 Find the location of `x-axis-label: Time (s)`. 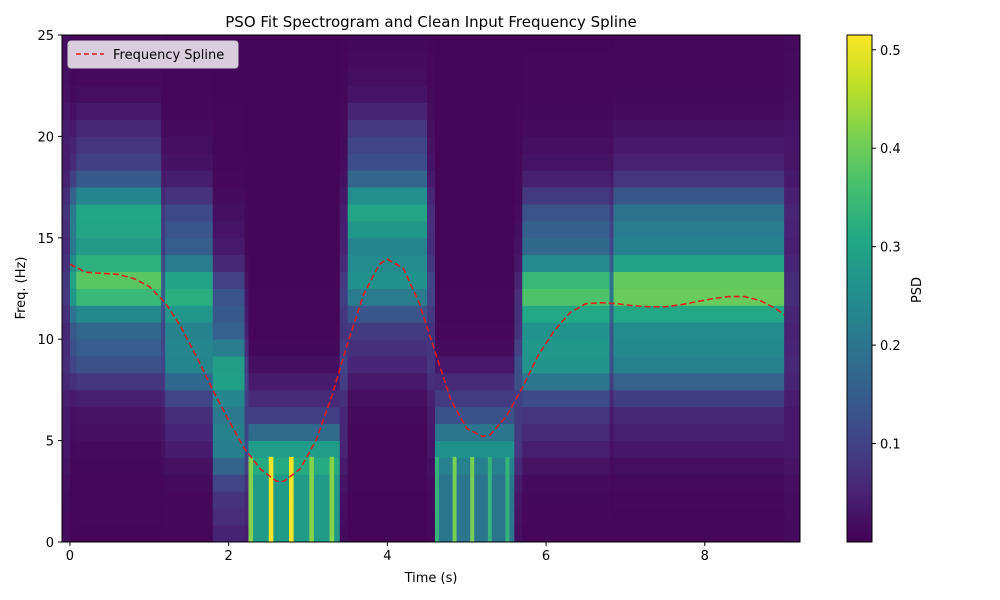

x-axis-label: Time (s) is located at coordinates (431, 578).